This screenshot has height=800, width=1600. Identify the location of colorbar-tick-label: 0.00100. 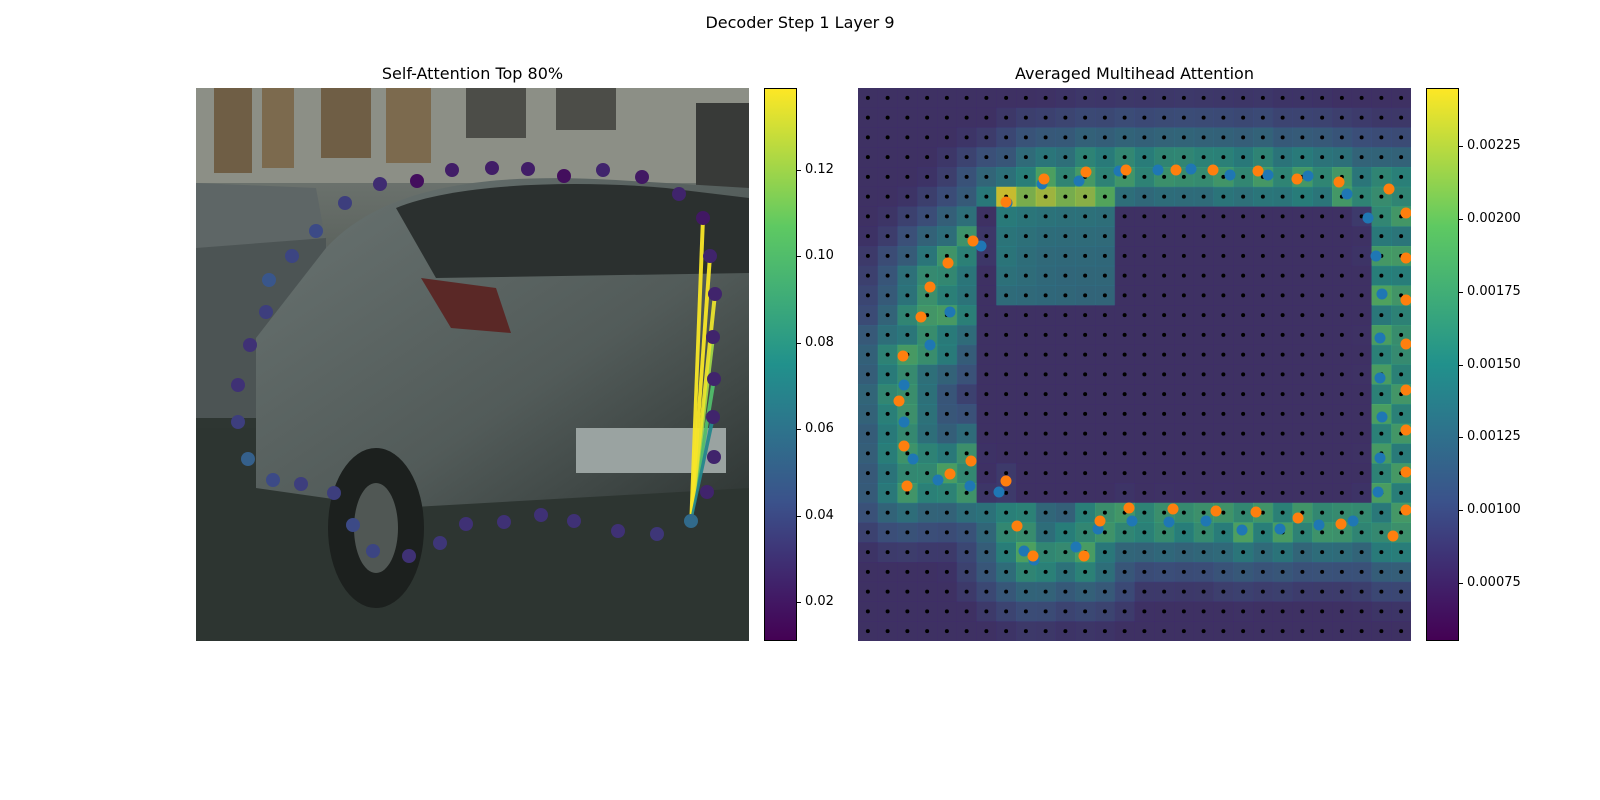
(1494, 510).